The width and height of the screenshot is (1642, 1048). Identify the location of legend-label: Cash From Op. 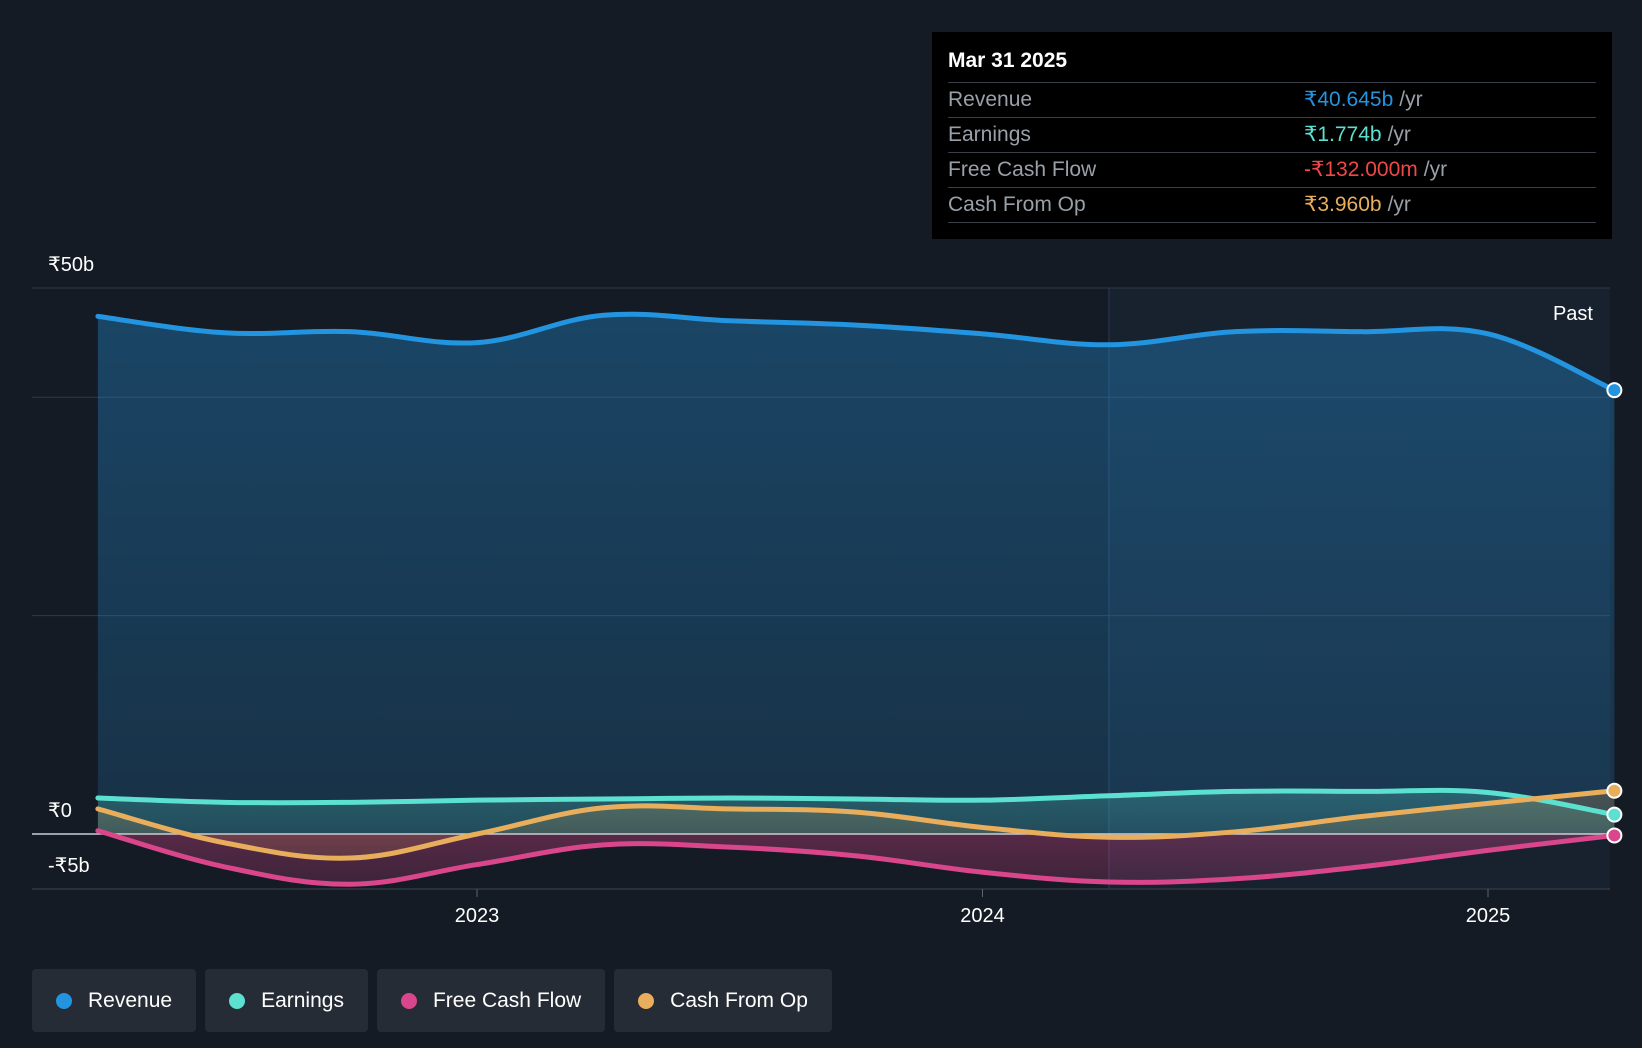
(739, 1000).